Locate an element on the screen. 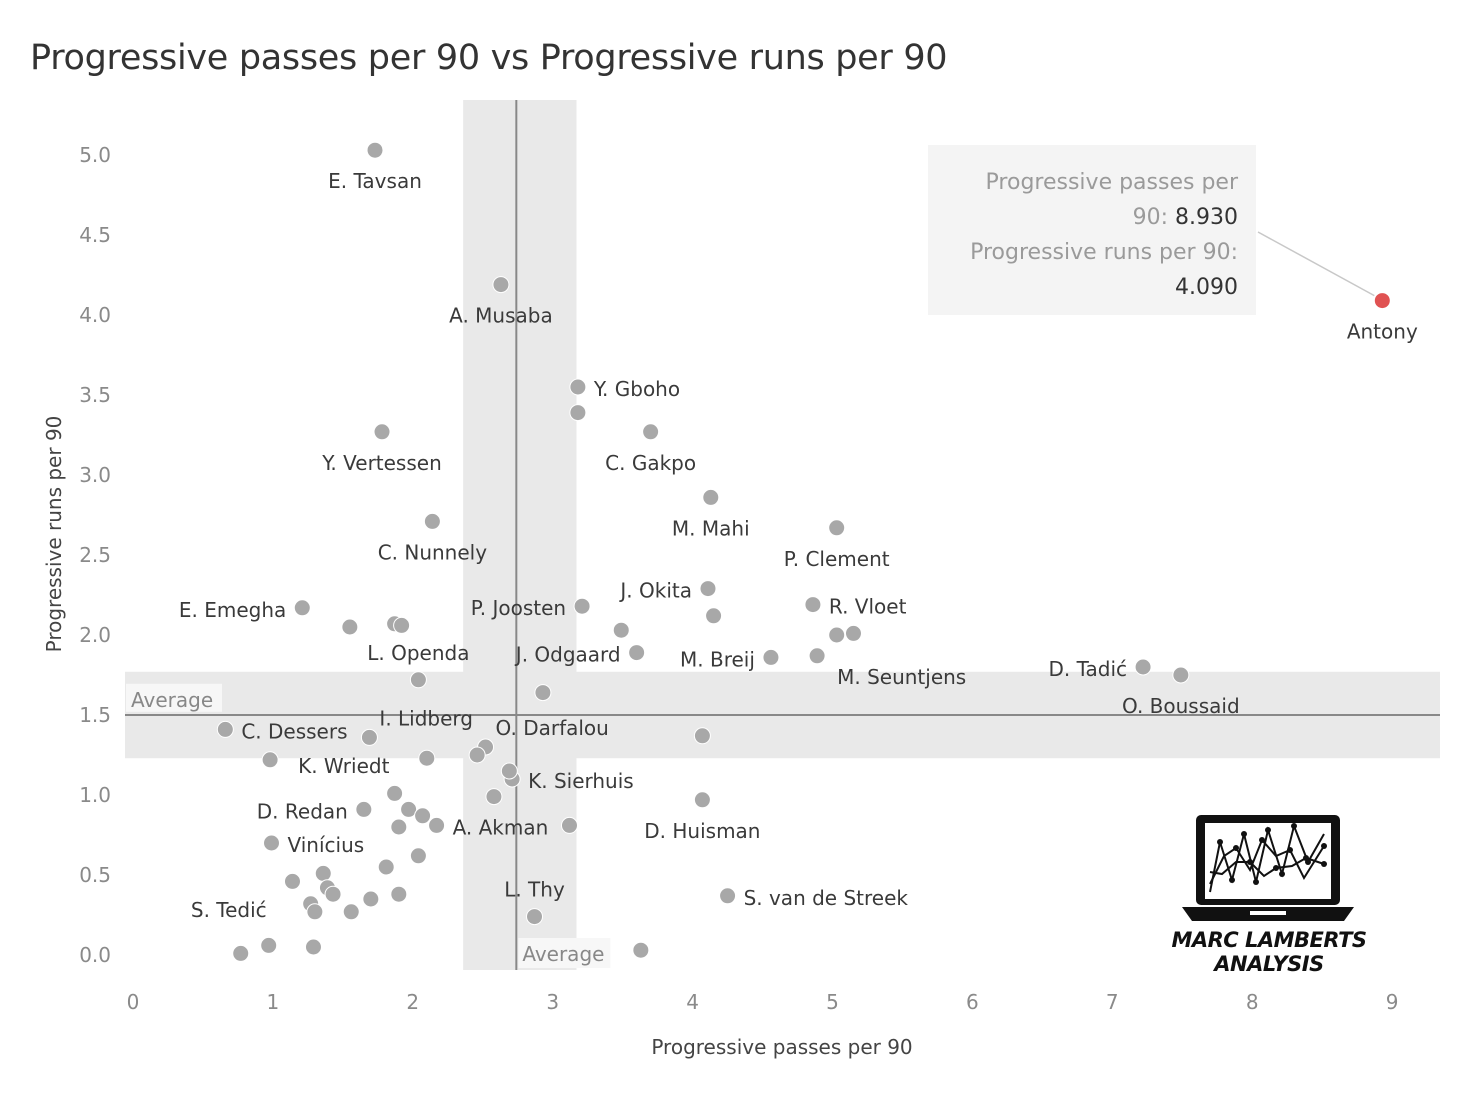 The width and height of the screenshot is (1460, 1095). x-average-band is located at coordinates (520, 535).